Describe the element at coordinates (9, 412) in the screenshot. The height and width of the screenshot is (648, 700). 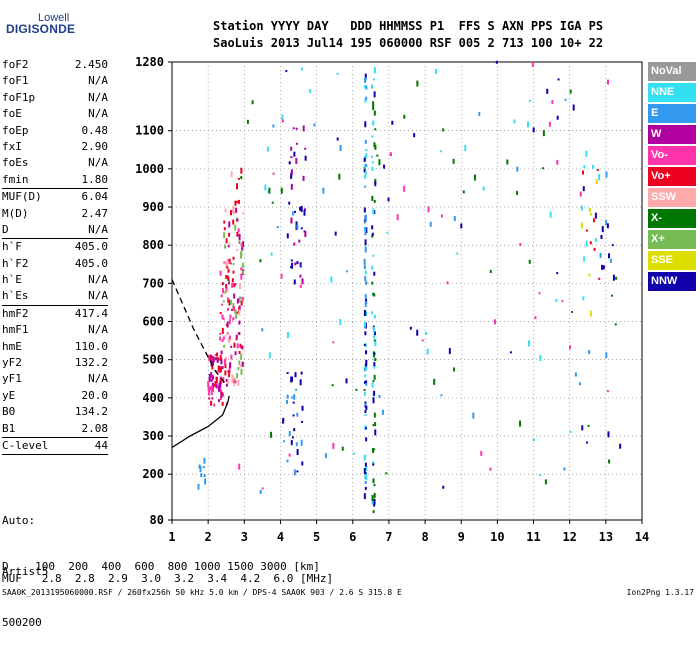
I see `param-label: B0` at that location.